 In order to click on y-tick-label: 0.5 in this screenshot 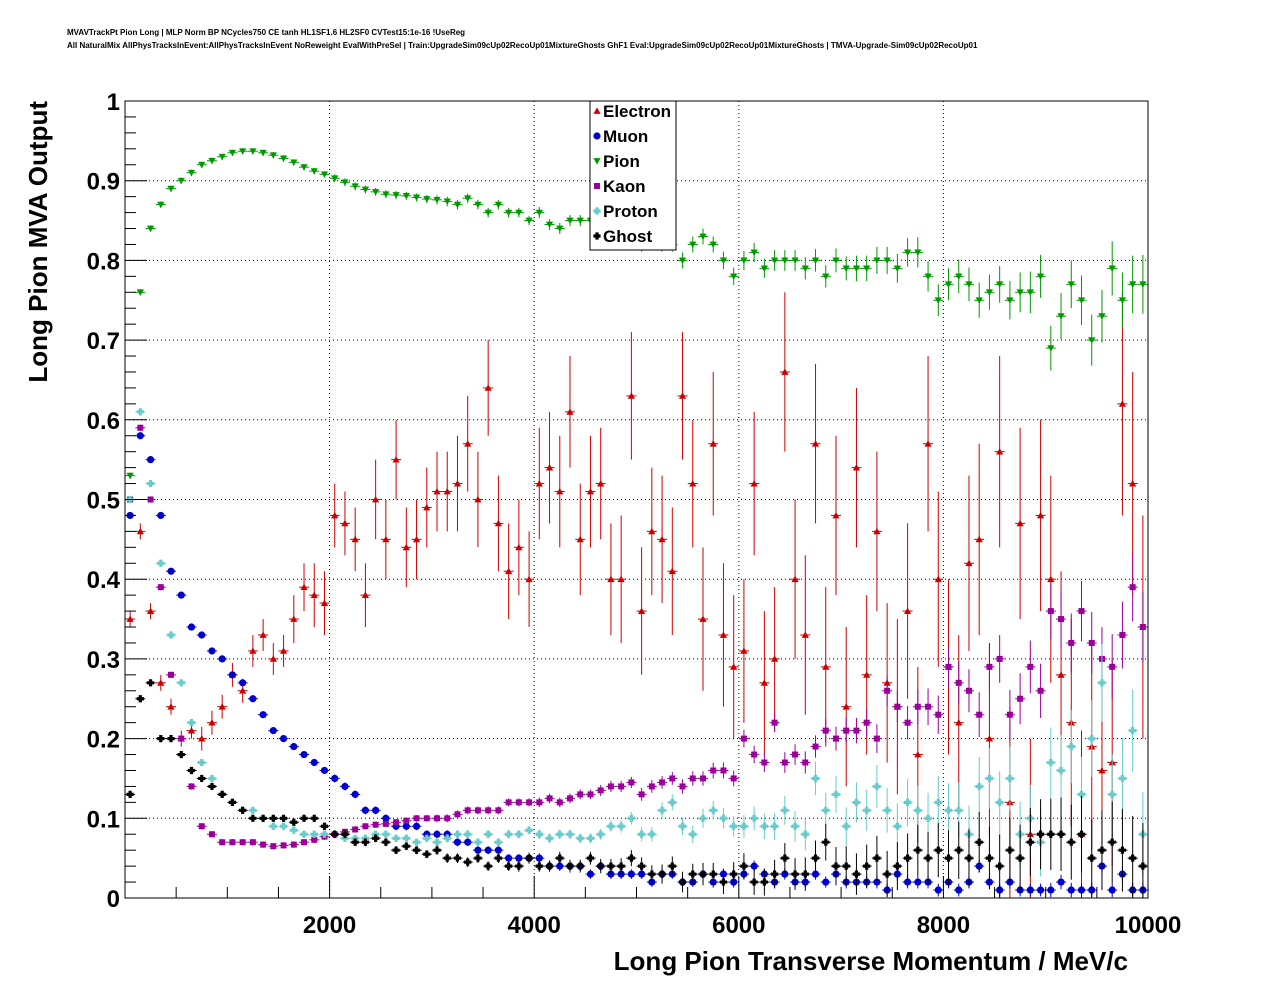, I will do `click(103, 501)`.